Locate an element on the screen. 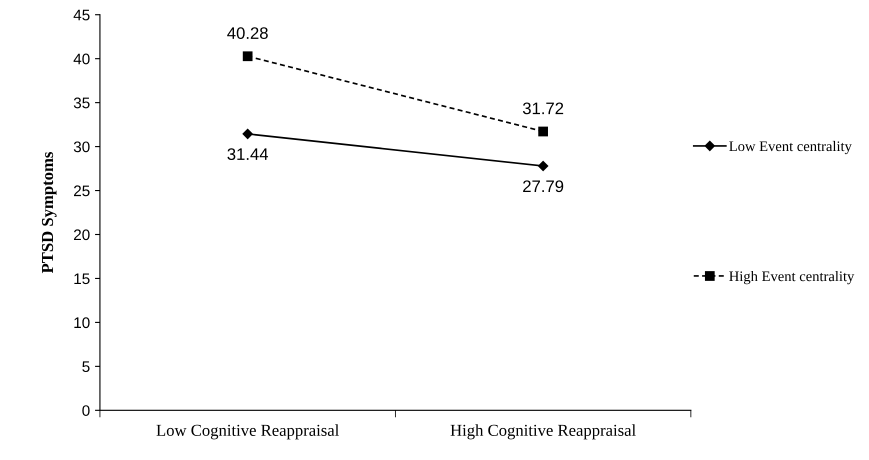 The height and width of the screenshot is (460, 869). y-axis-title: PTSD Symptoms is located at coordinates (49, 213).